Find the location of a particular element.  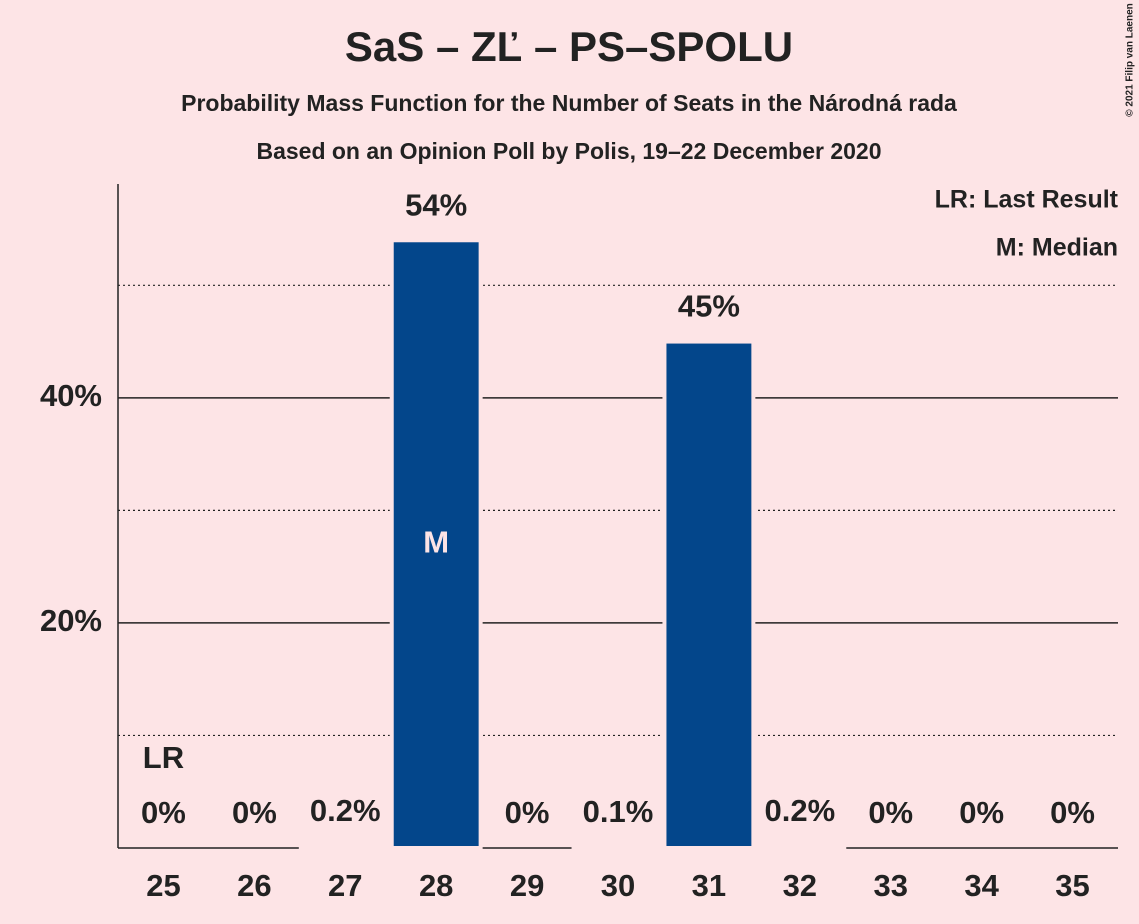

x-tick-label: 34 is located at coordinates (981, 885).